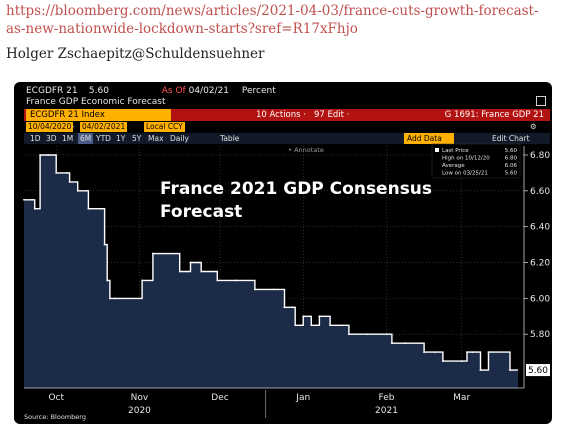 Image resolution: width=566 pixels, height=429 pixels. I want to click on frequency-select: Daily, so click(179, 138).